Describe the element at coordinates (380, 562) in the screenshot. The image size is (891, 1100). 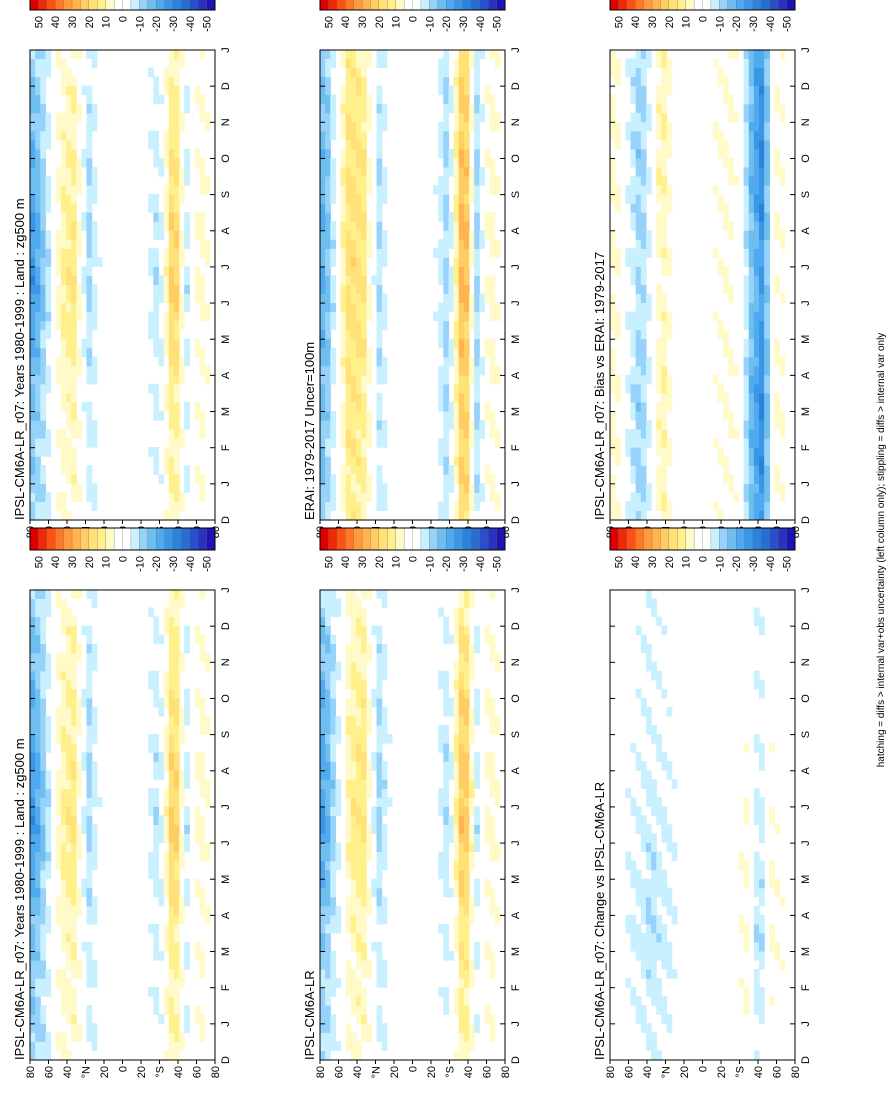
I see `colorbar-label: 20` at that location.